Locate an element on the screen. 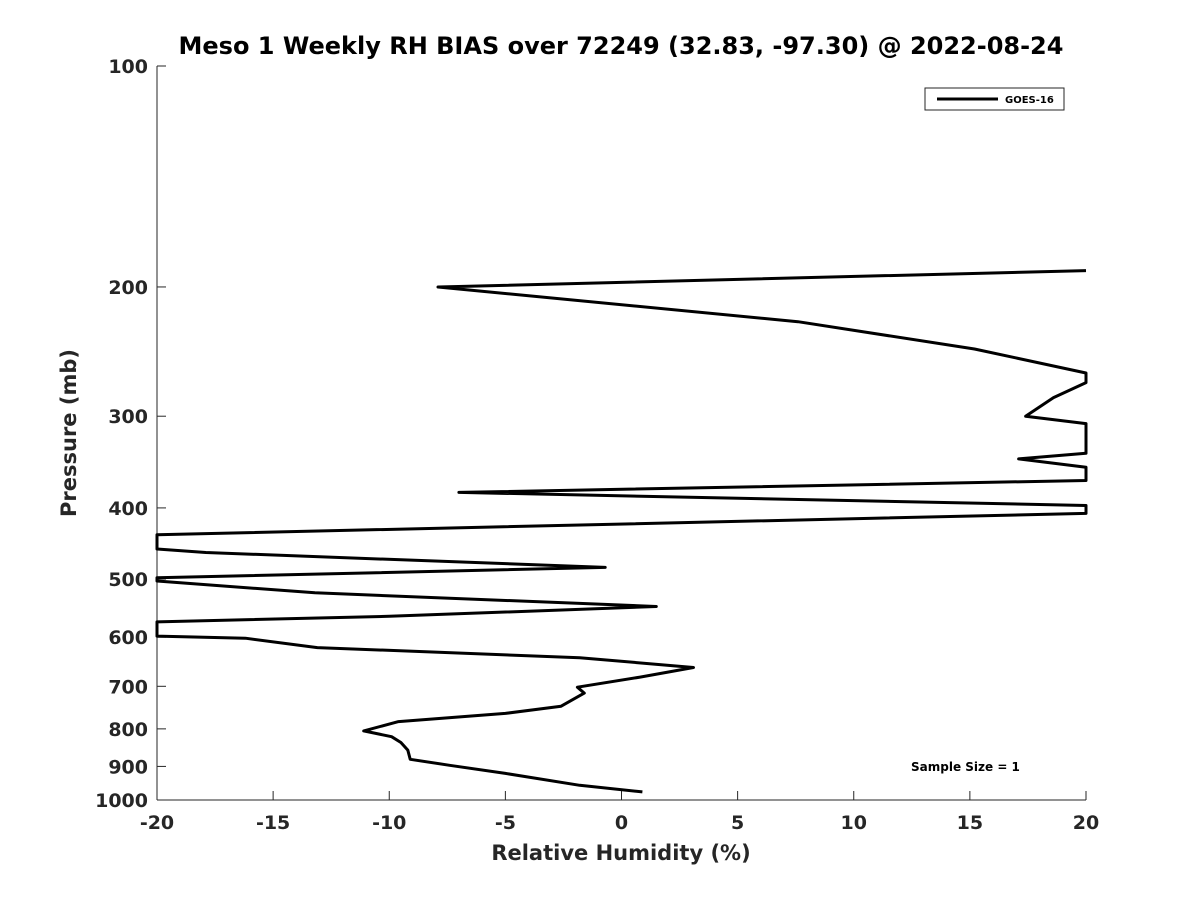  y-tick-label: 800 is located at coordinates (128, 730).